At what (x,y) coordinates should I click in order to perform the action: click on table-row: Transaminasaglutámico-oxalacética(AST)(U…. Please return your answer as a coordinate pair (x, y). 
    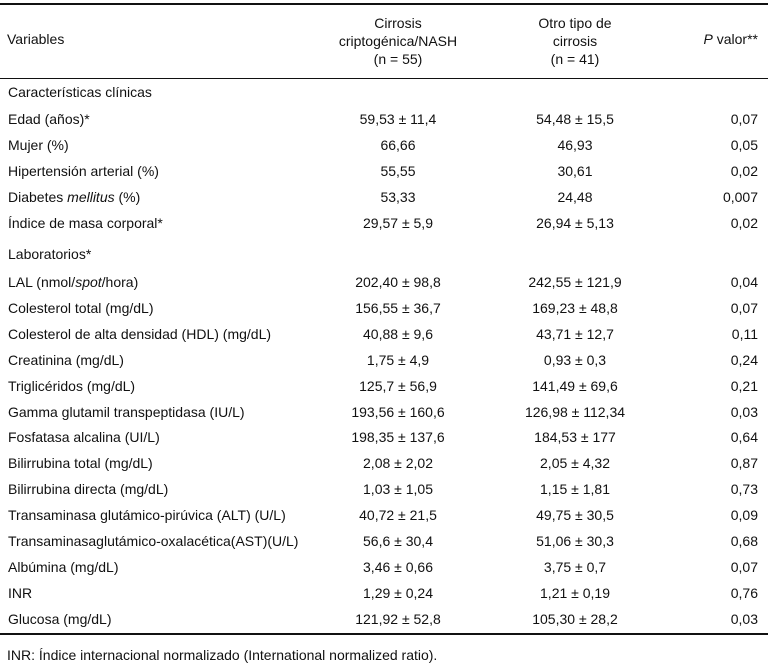
    Looking at the image, I should click on (384, 541).